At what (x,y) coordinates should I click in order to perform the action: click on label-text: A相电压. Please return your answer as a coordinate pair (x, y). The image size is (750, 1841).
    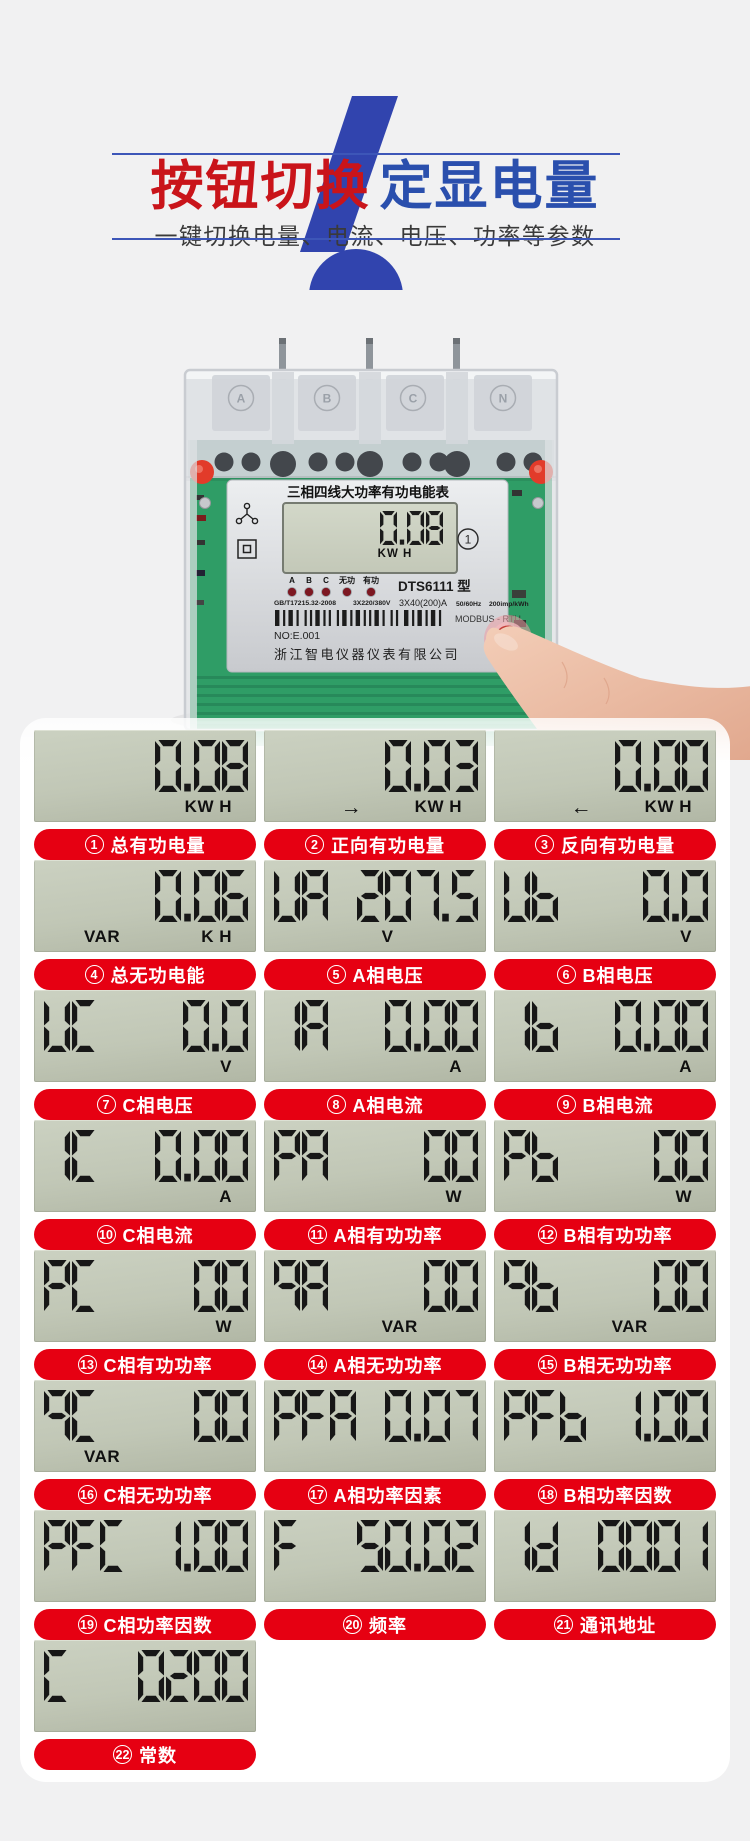
    Looking at the image, I should click on (388, 975).